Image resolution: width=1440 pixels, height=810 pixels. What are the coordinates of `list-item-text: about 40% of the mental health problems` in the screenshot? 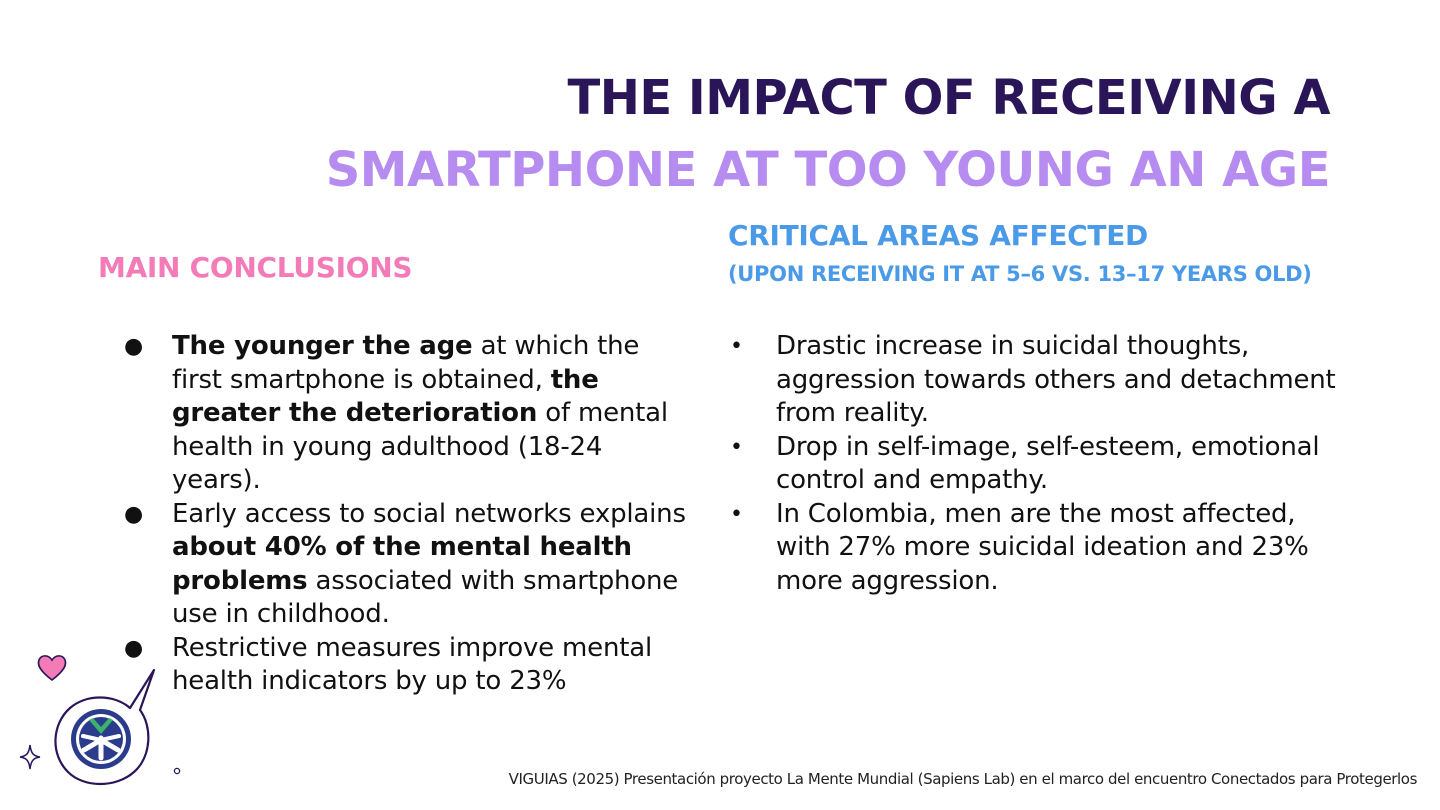 It's located at (402, 564).